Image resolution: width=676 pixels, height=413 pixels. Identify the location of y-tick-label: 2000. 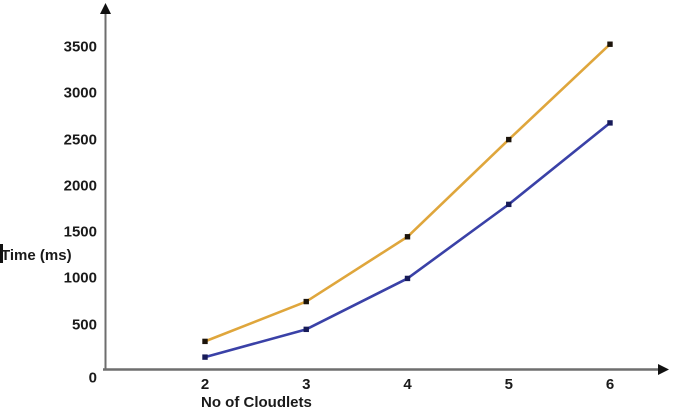
(80, 186).